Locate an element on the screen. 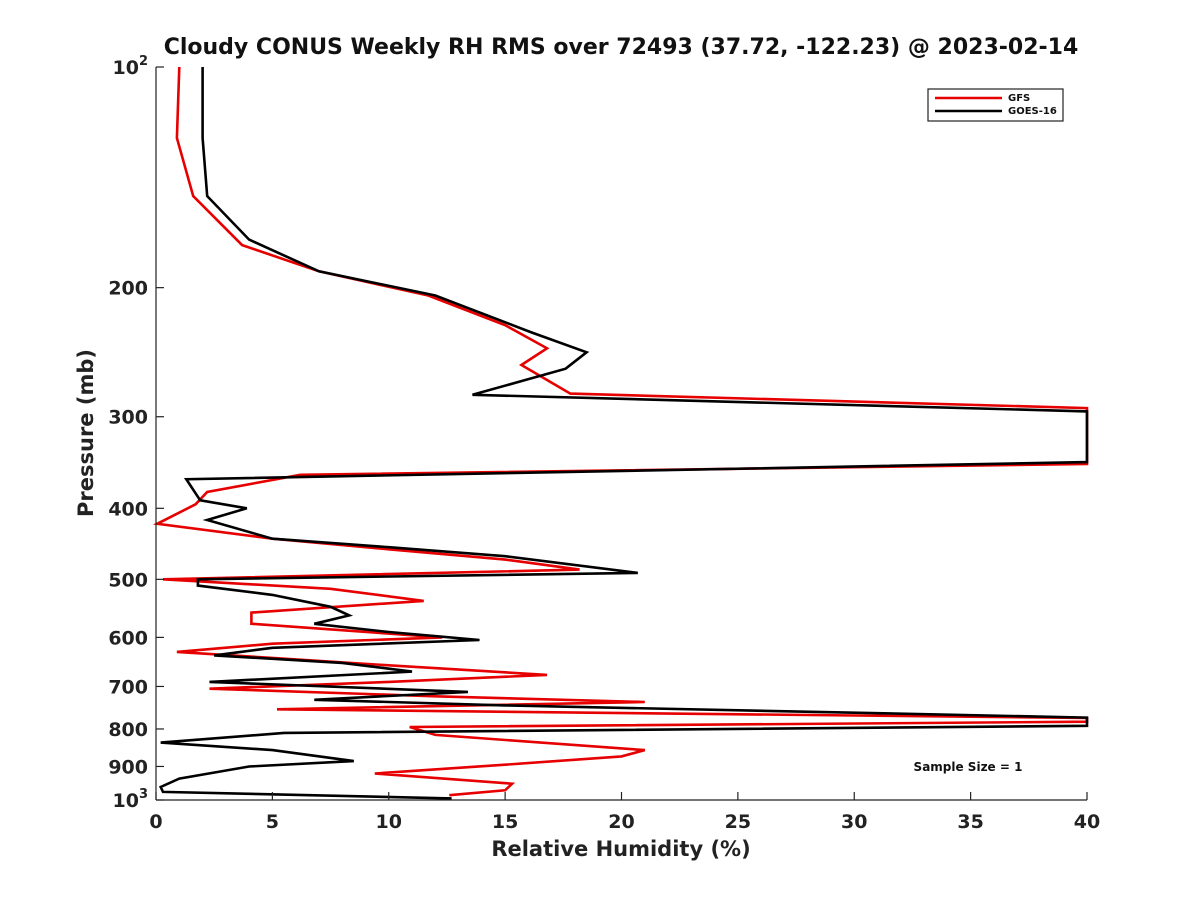 This screenshot has width=1200, height=900. x-tick-label: 40 is located at coordinates (1087, 822).